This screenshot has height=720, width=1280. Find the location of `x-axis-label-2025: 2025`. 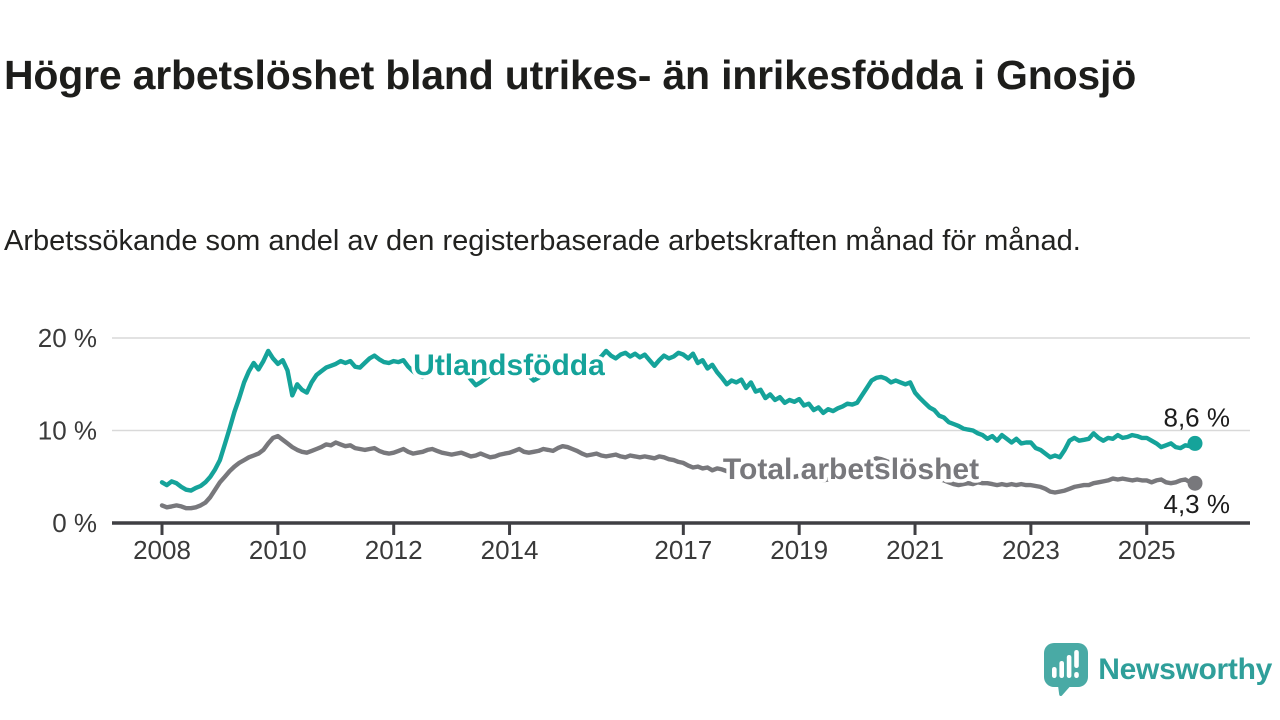

x-axis-label-2025: 2025 is located at coordinates (1147, 550).